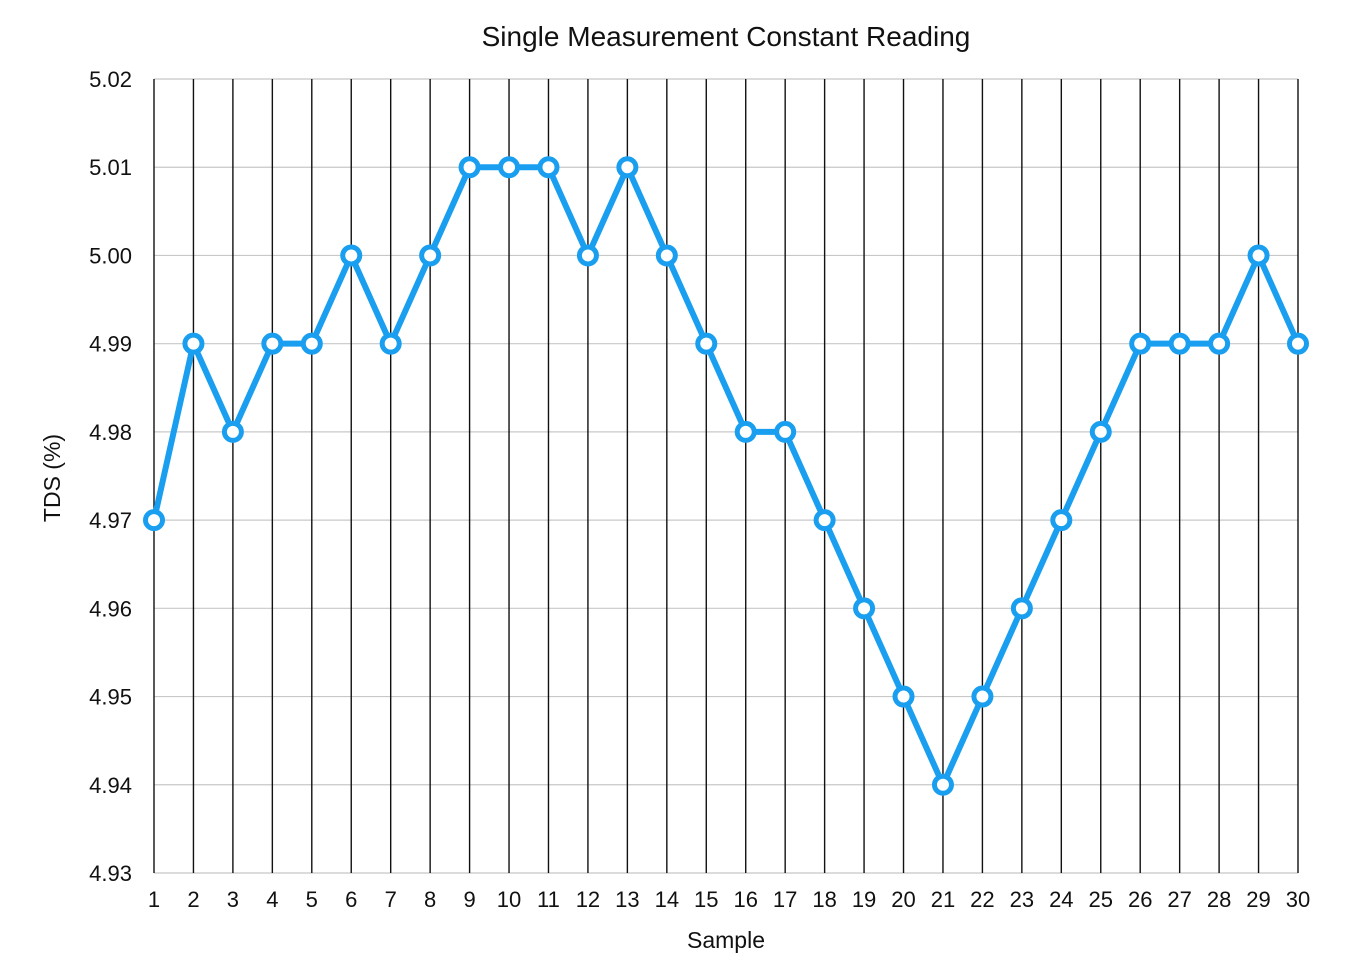 The width and height of the screenshot is (1364, 968). I want to click on x-tick-label: 25, so click(1101, 899).